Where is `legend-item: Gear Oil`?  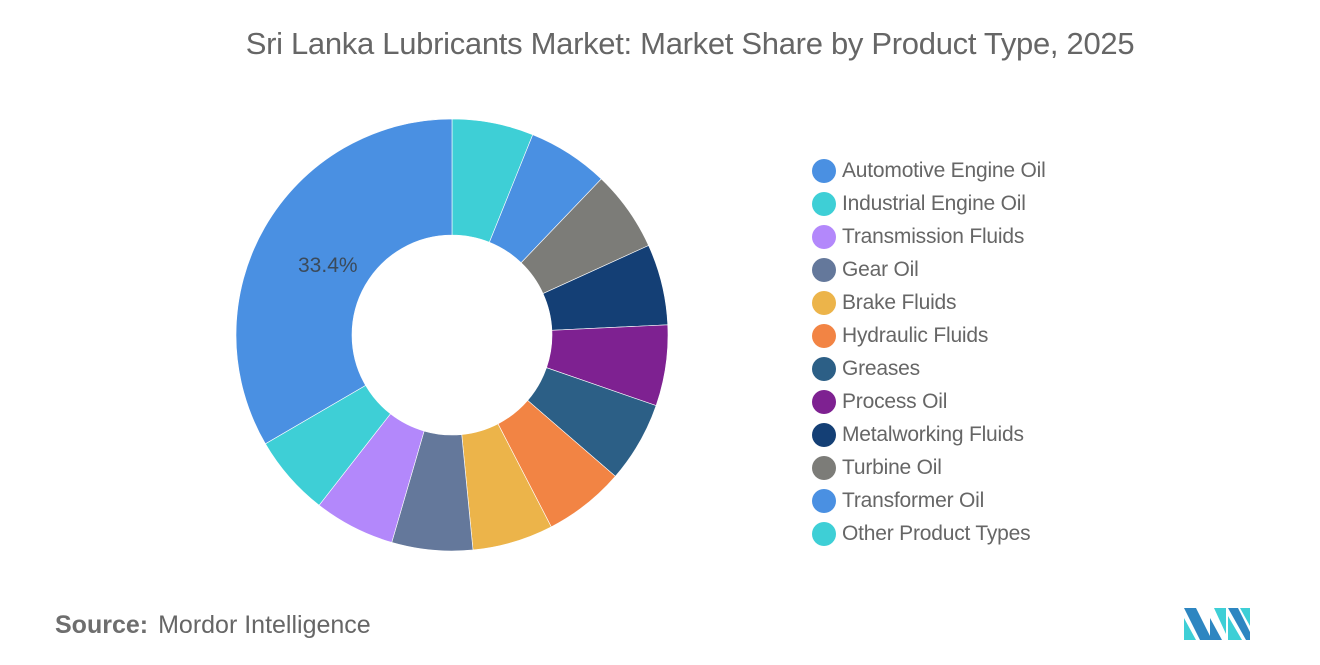
legend-item: Gear Oil is located at coordinates (929, 269).